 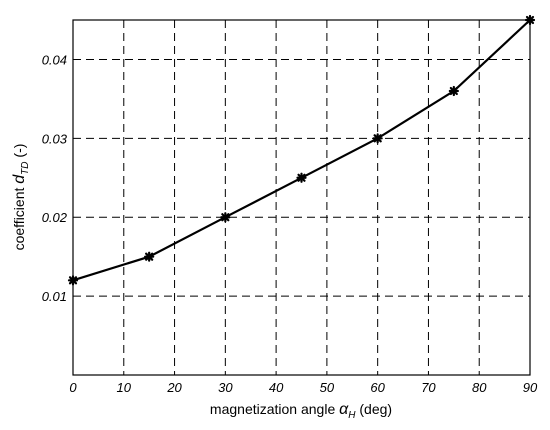 What do you see at coordinates (55, 217) in the screenshot?
I see `y-tick-label: 0.02` at bounding box center [55, 217].